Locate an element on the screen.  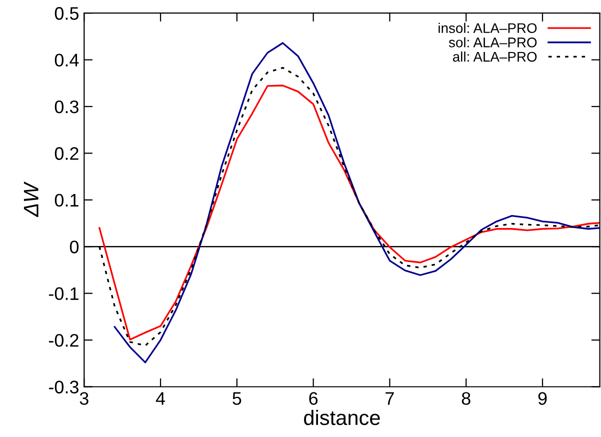
x-tick-label: 8 is located at coordinates (466, 398).